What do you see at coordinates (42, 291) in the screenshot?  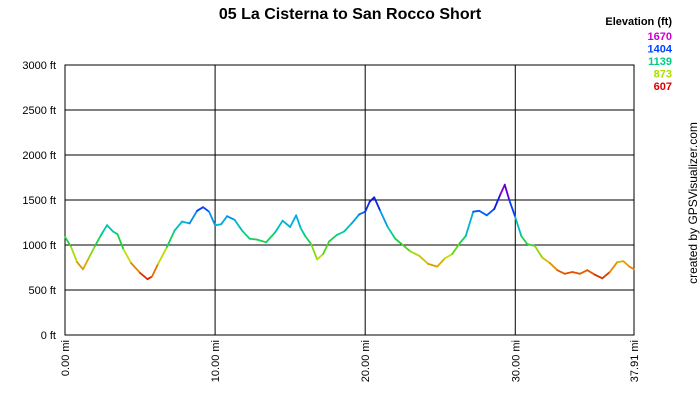 I see `y-tick-label: 500 ft` at bounding box center [42, 291].